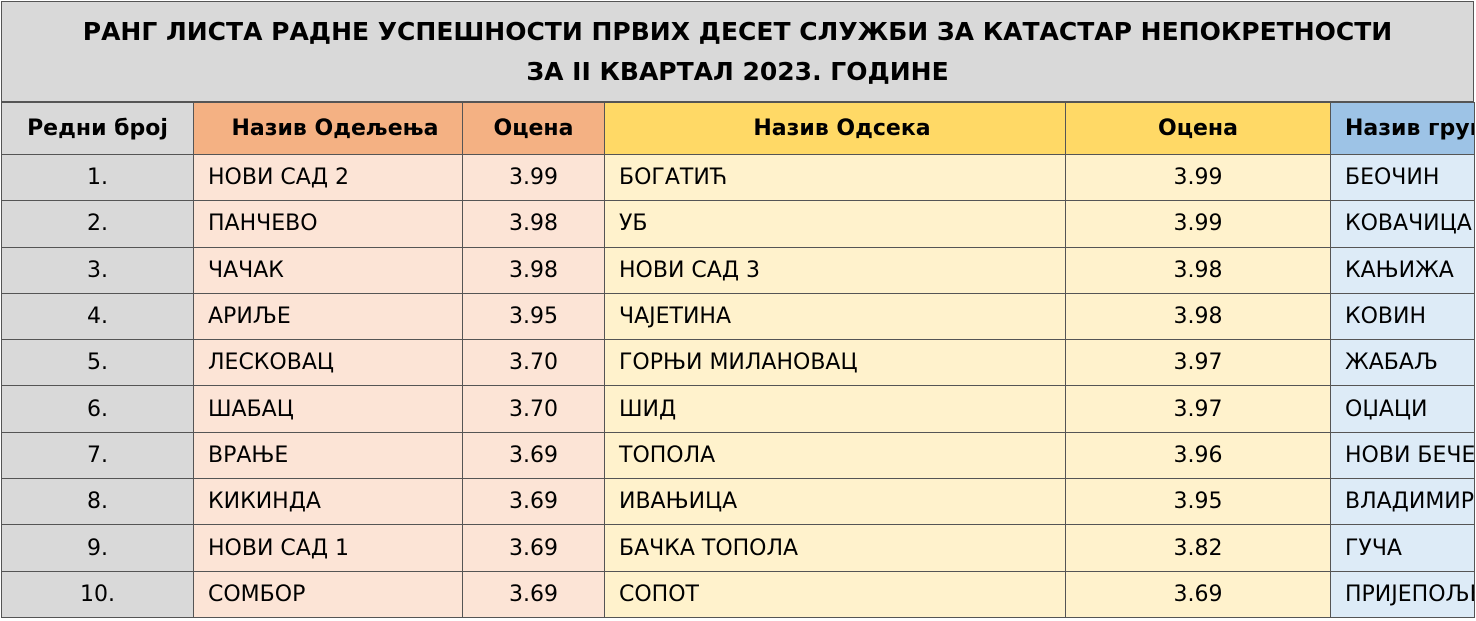 The height and width of the screenshot is (621, 1476). What do you see at coordinates (328, 502) in the screenshot?
I see `name-cell: КИКИНДА` at bounding box center [328, 502].